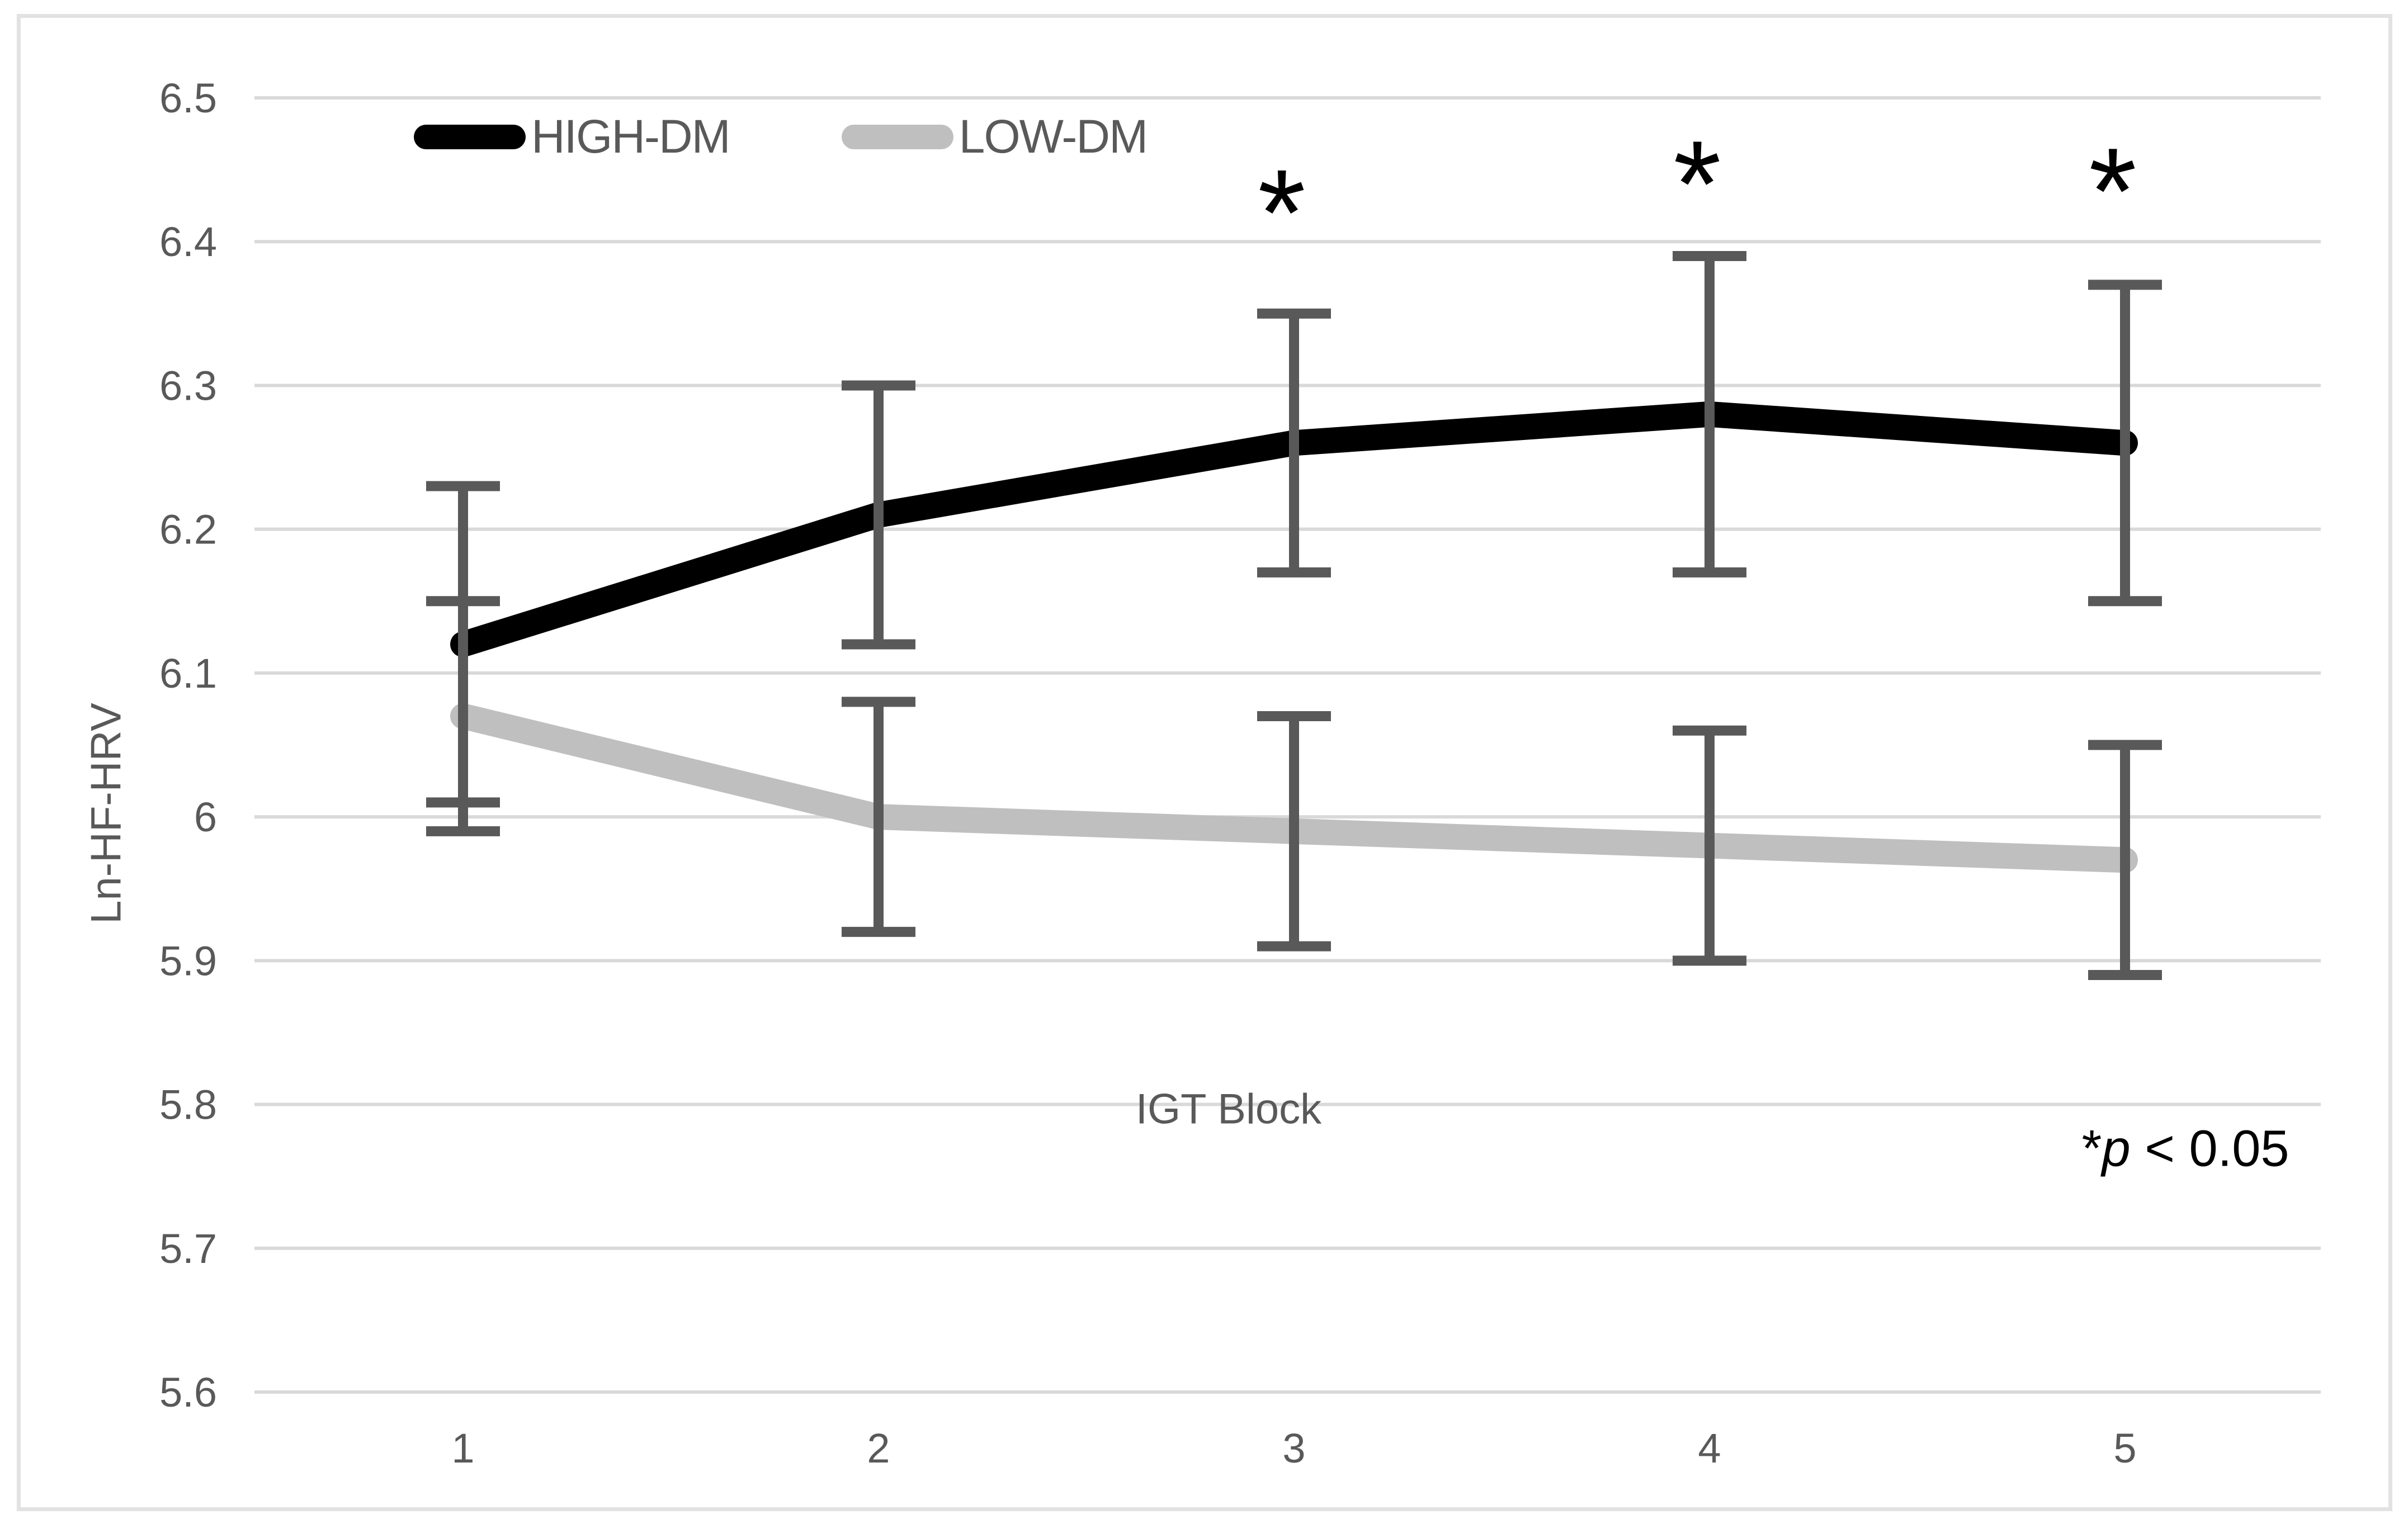  Describe the element at coordinates (2091, 1148) in the screenshot. I see `significance-note-star: *` at that location.